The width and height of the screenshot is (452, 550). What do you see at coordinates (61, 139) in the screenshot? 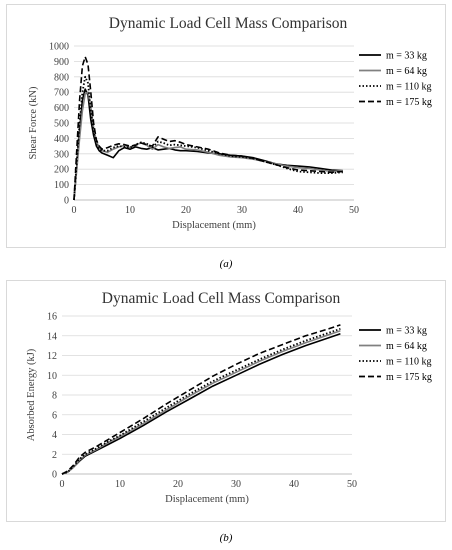
I see `y-tick-label: 400` at bounding box center [61, 139].